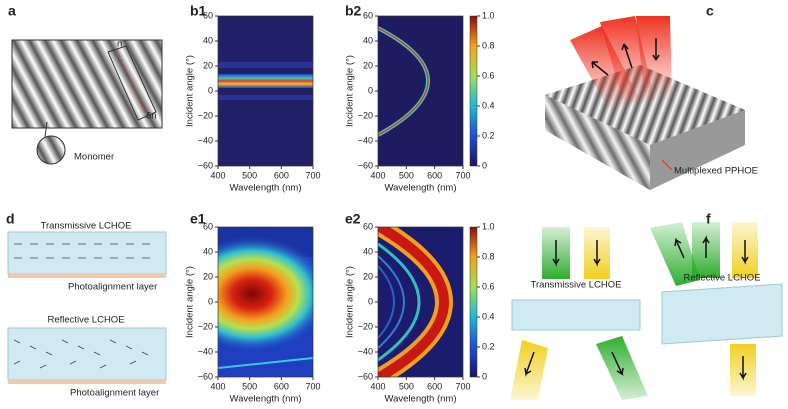 The width and height of the screenshot is (788, 409). I want to click on d-bottom-layer: Photoalignment layer, so click(114, 393).